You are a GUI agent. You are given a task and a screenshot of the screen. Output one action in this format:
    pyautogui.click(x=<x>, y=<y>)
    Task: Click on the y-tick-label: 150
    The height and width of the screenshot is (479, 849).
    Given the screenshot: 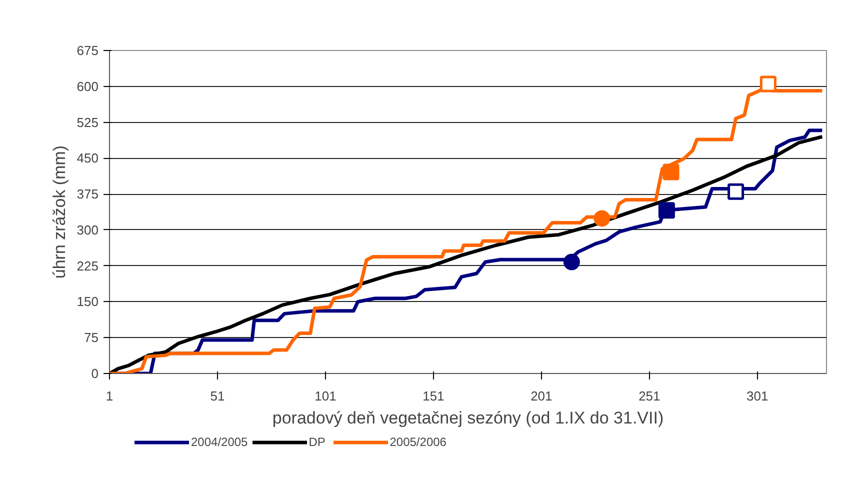 What is the action you would take?
    pyautogui.click(x=87, y=302)
    